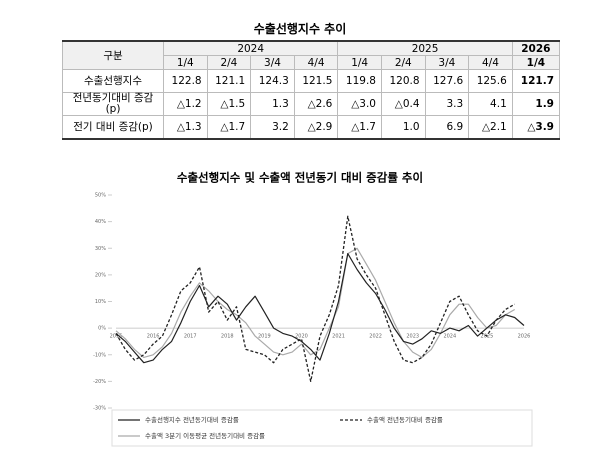  I want to click on x-tick-label: 2022, so click(375, 337).